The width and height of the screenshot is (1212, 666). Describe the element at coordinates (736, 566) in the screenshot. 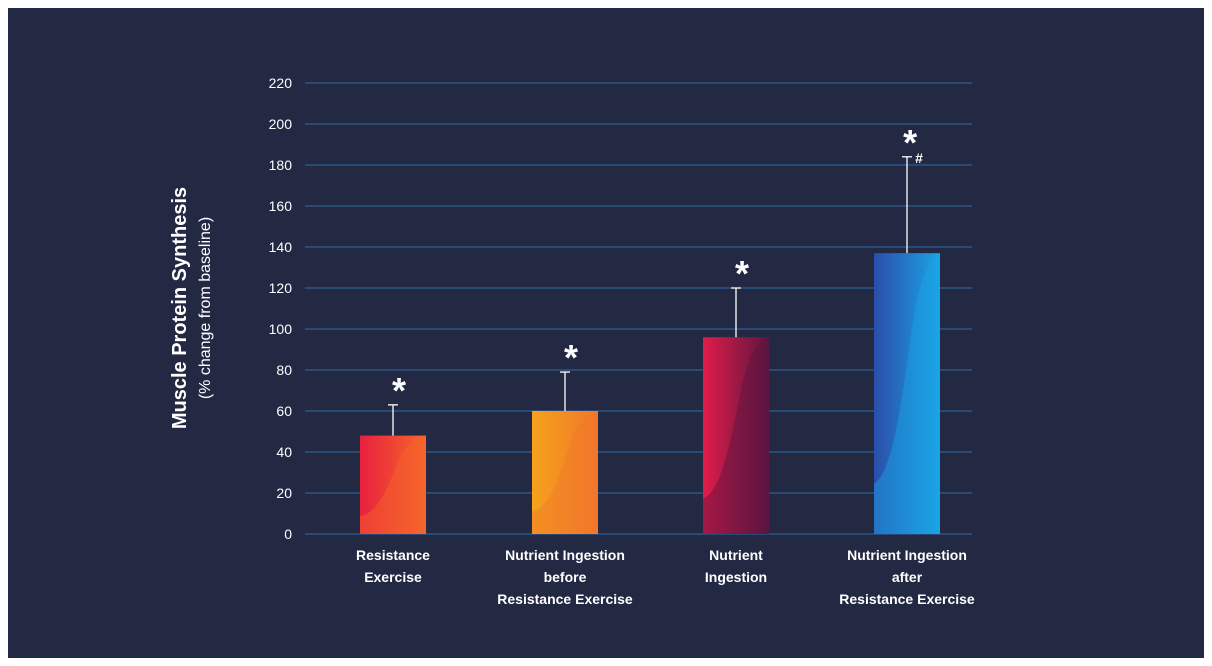

I see `x-category-label: Nutrient Ingestion` at that location.